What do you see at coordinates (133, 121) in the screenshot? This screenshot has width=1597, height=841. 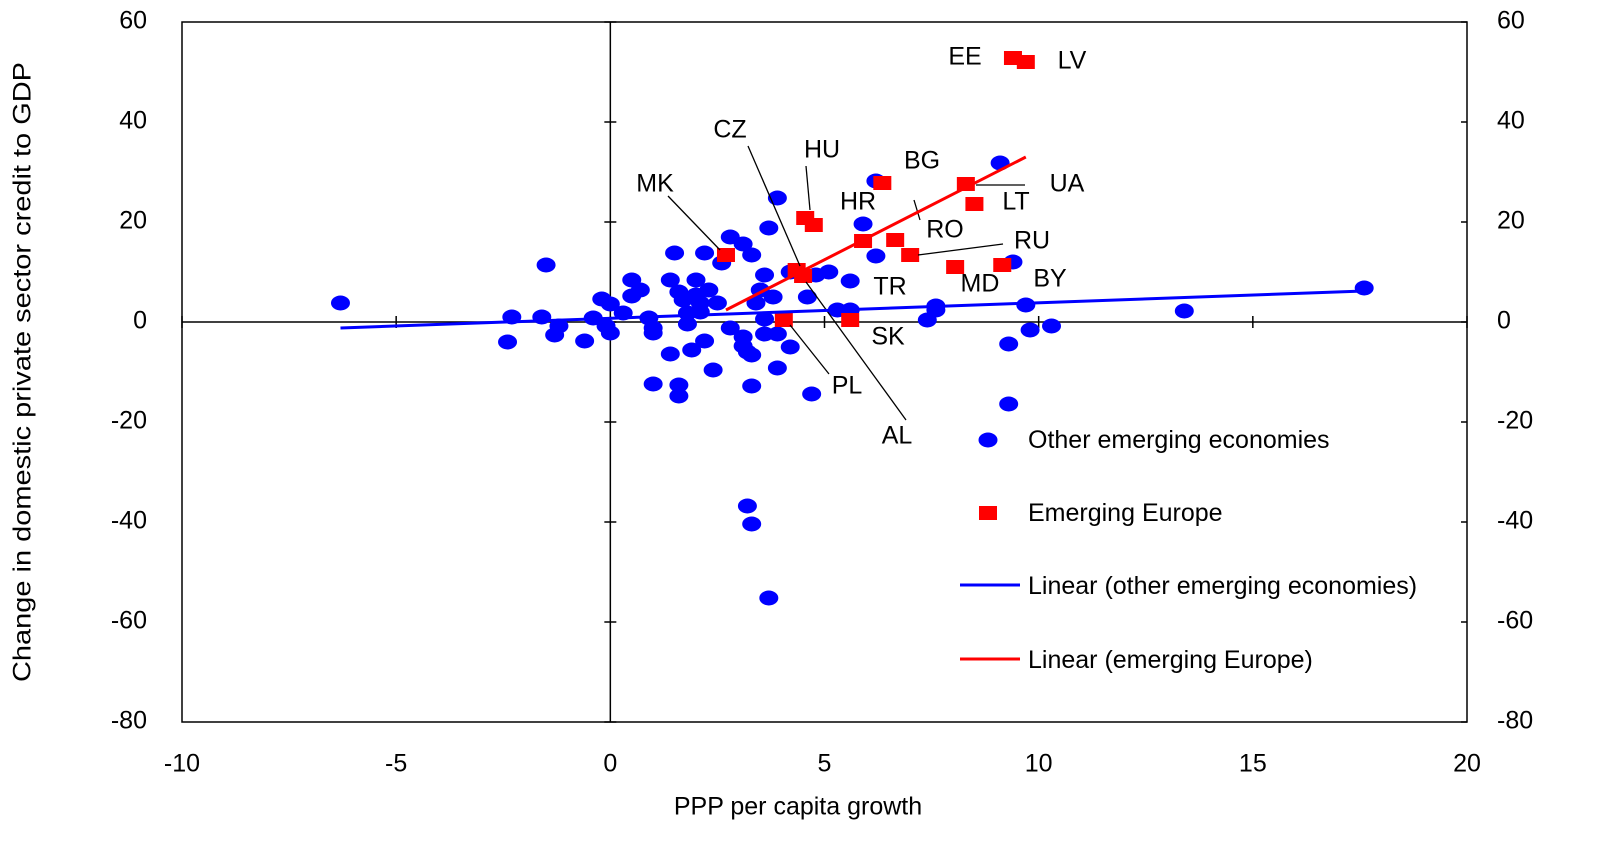 I see `y-tick-label: 40` at bounding box center [133, 121].